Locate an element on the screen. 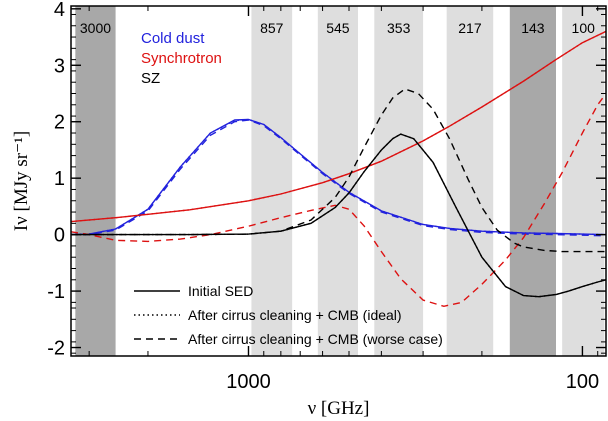 This screenshot has width=608, height=421. component-label-cold-dust: Cold dust is located at coordinates (173, 38).